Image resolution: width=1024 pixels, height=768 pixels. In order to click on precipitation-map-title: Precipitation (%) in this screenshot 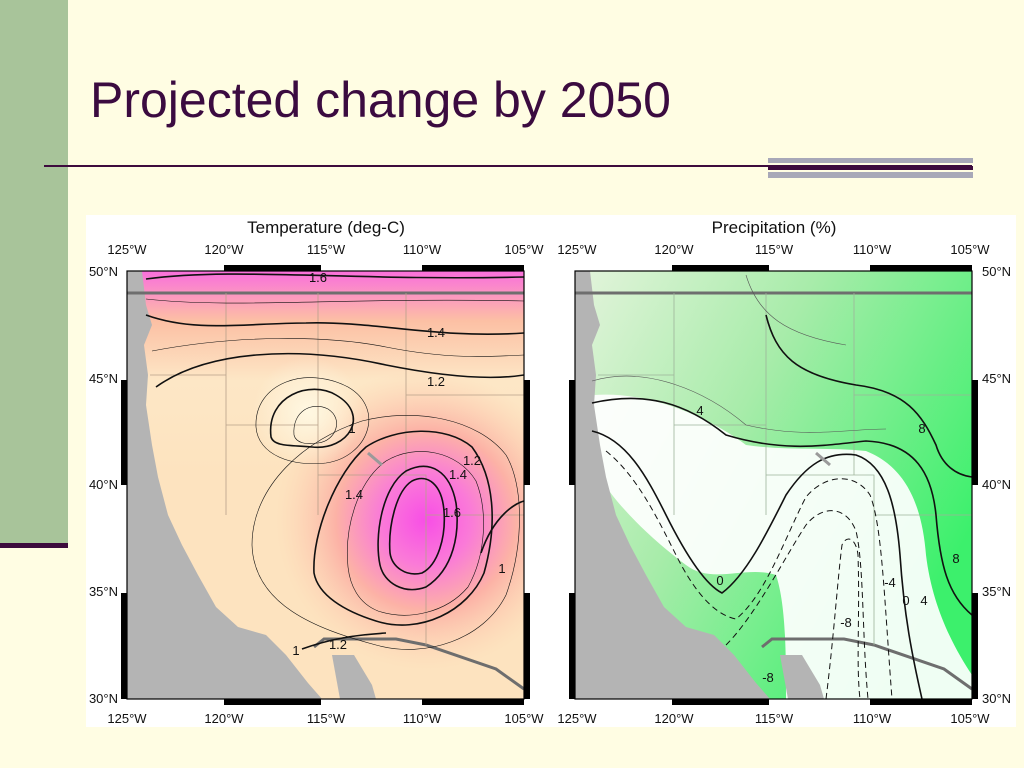, I will do `click(774, 227)`.